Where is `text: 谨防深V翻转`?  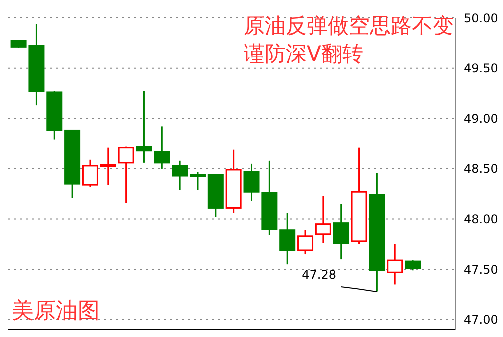
text: 谨防深V翻转 is located at coordinates (304, 54).